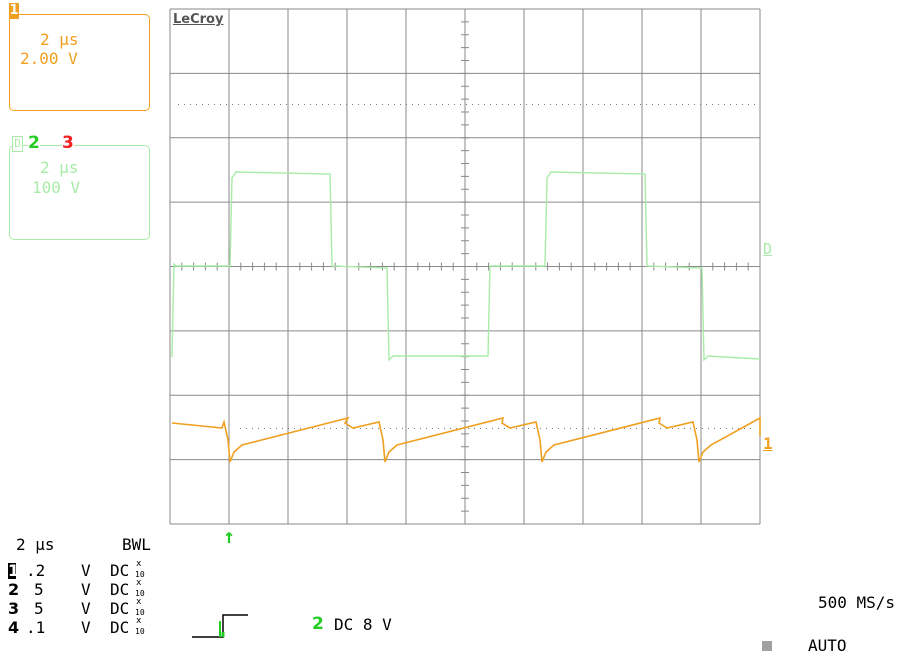 The image size is (918, 662). What do you see at coordinates (39, 608) in the screenshot?
I see `channel-3-volts: 5` at bounding box center [39, 608].